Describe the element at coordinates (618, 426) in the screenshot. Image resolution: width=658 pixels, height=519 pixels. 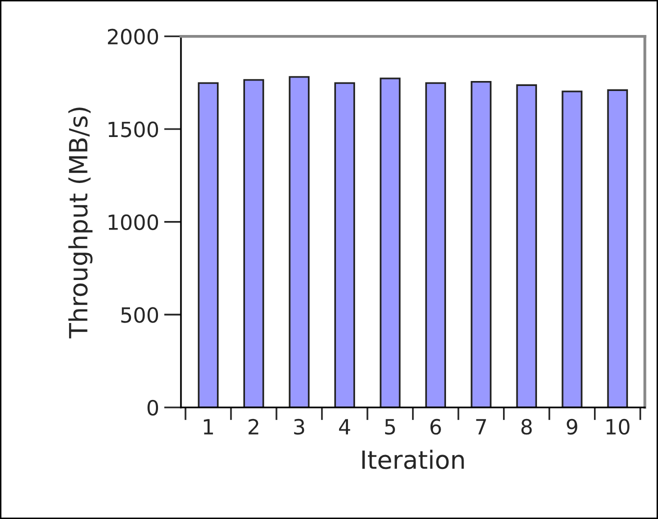
I see `x-tick-label: 10` at that location.